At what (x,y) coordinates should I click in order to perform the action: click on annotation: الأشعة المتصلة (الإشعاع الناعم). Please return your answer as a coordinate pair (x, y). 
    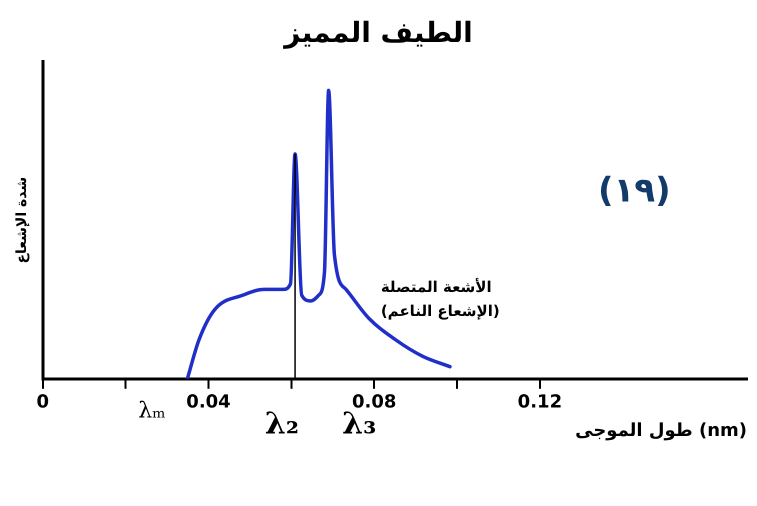
    Looking at the image, I should click on (440, 298).